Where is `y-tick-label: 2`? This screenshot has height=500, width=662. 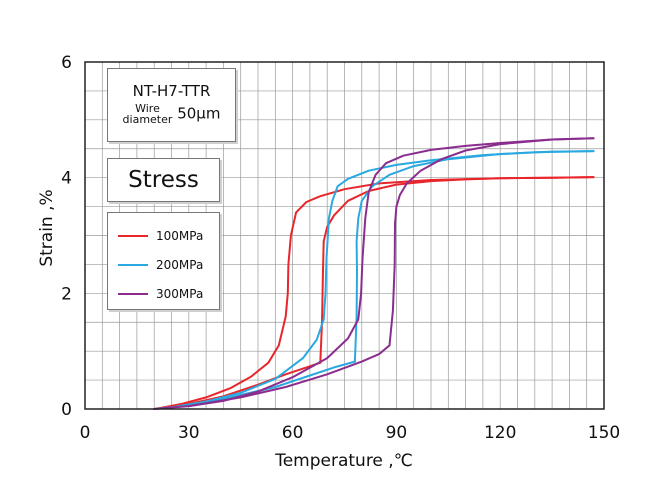 y-tick-label: 2 is located at coordinates (66, 294).